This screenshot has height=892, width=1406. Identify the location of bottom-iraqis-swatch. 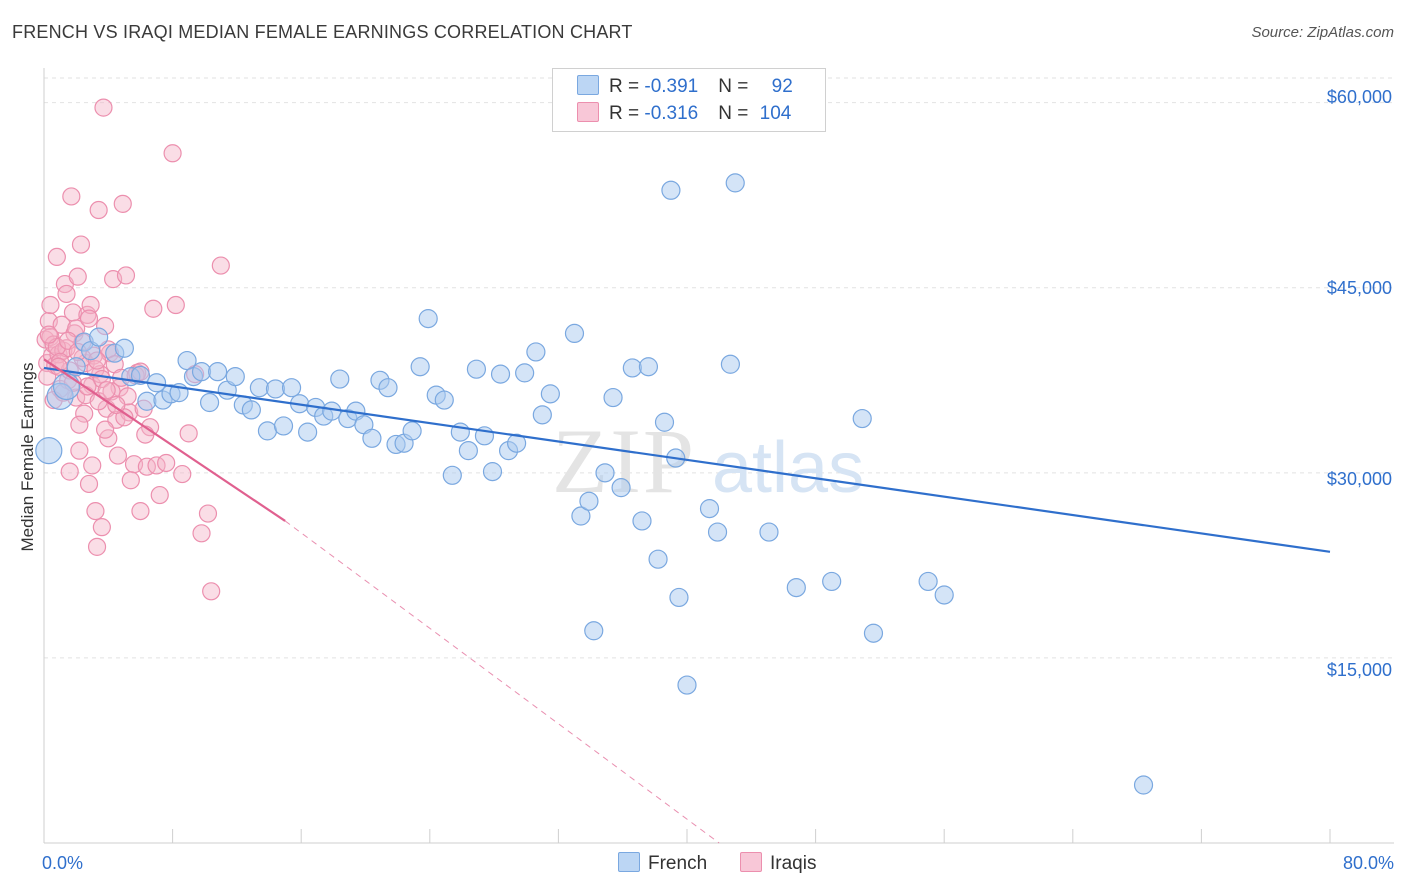
(751, 862).